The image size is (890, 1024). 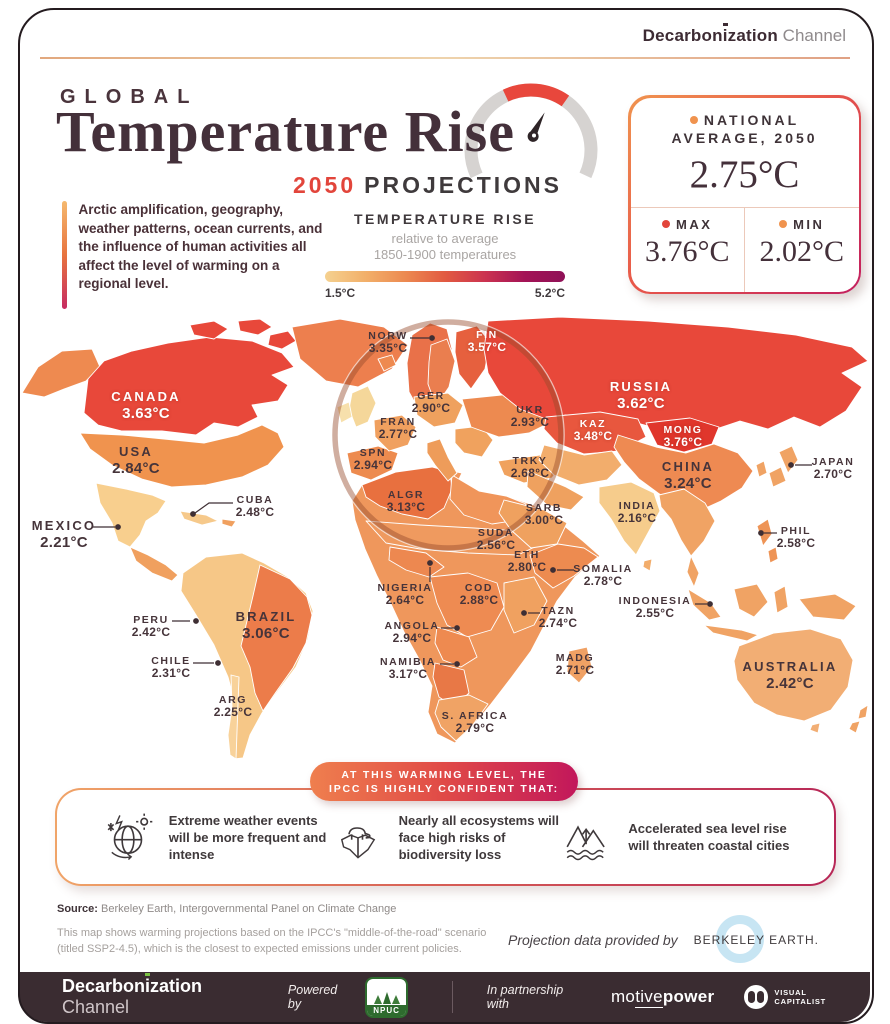 I want to click on country-south-africa, so click(x=461, y=718).